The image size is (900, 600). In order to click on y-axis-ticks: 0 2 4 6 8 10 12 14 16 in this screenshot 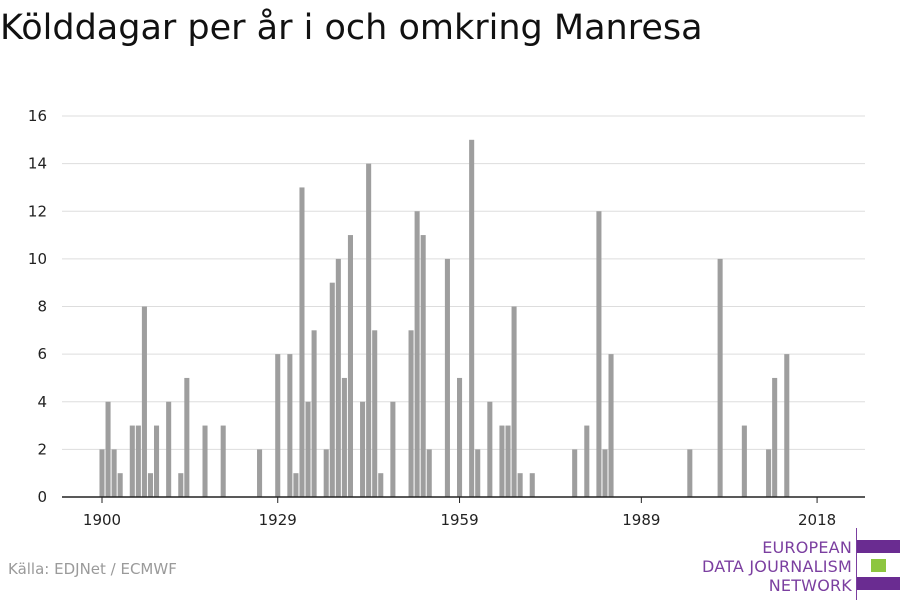, I will do `click(37, 306)`.